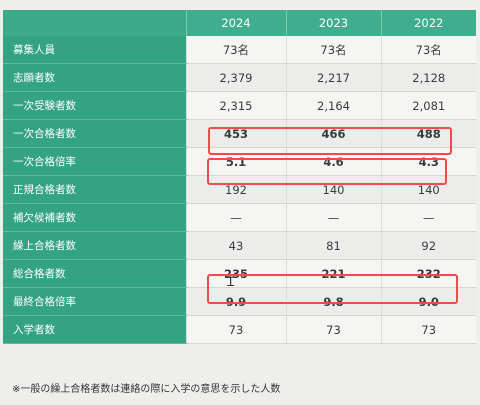 The width and height of the screenshot is (480, 405). Describe the element at coordinates (235, 245) in the screenshot. I see `cell-value: 43` at that location.